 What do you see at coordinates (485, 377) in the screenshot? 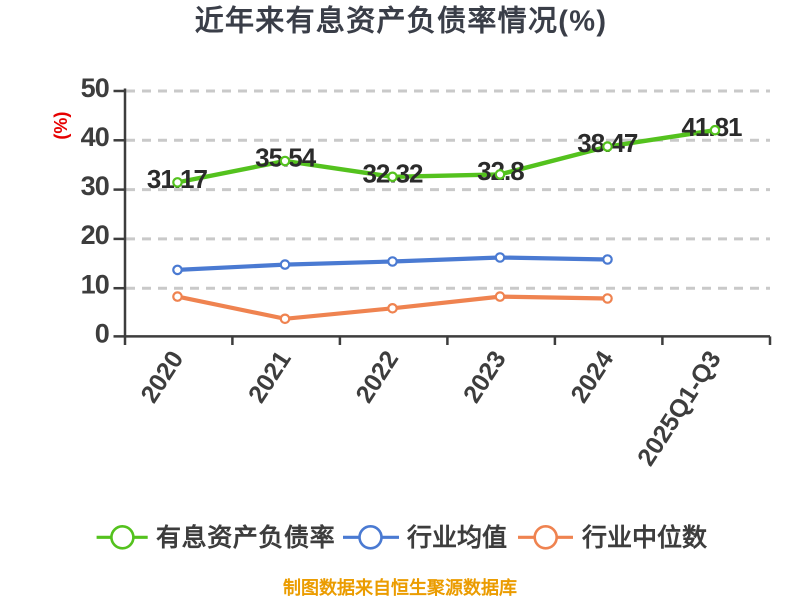
I see `svg-text: 2023` at bounding box center [485, 377].